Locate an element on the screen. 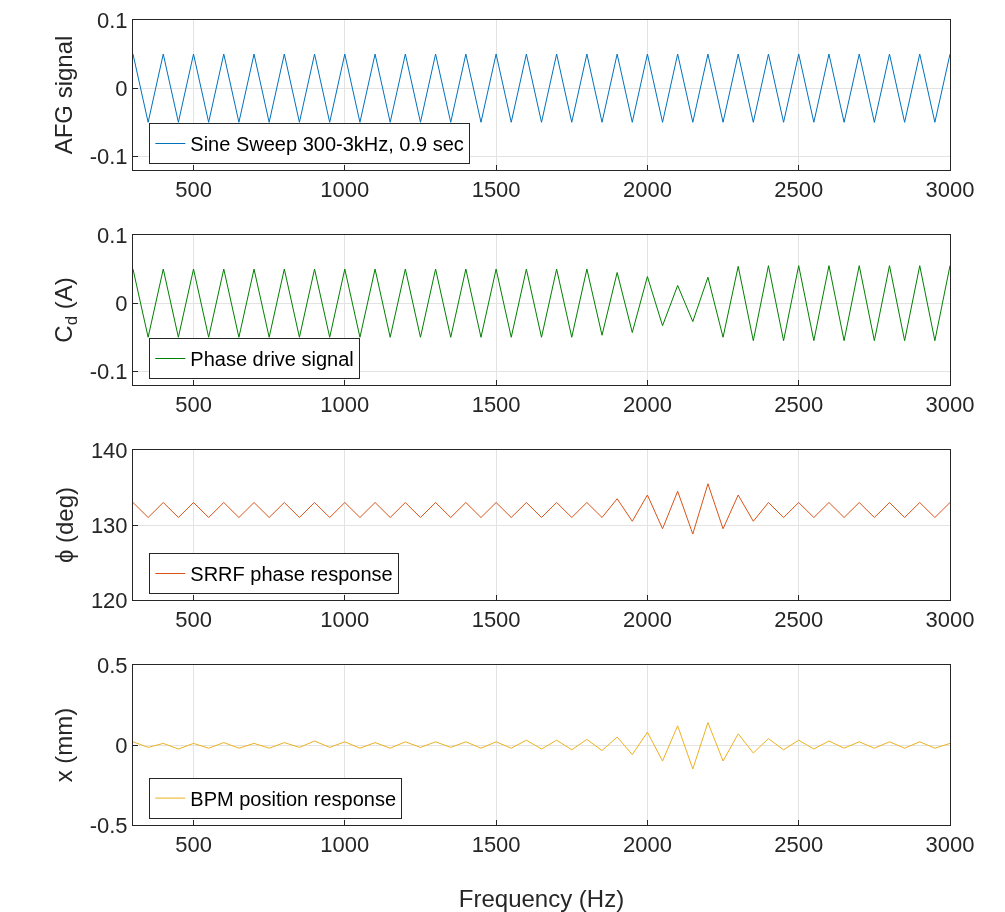 The height and width of the screenshot is (912, 1005). y-tick-label: -0.5 is located at coordinates (108, 825).